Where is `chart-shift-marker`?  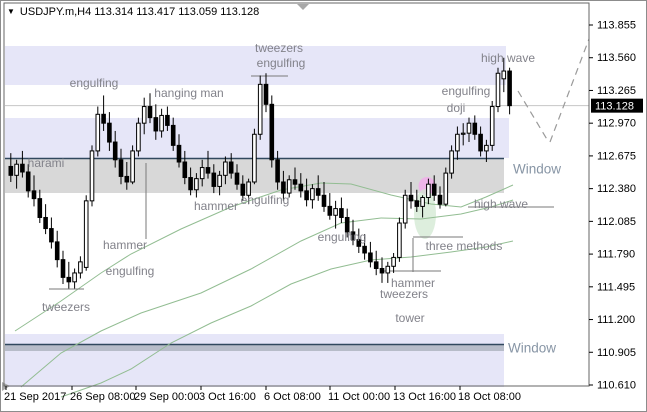 chart-shift-marker is located at coordinates (303, 7).